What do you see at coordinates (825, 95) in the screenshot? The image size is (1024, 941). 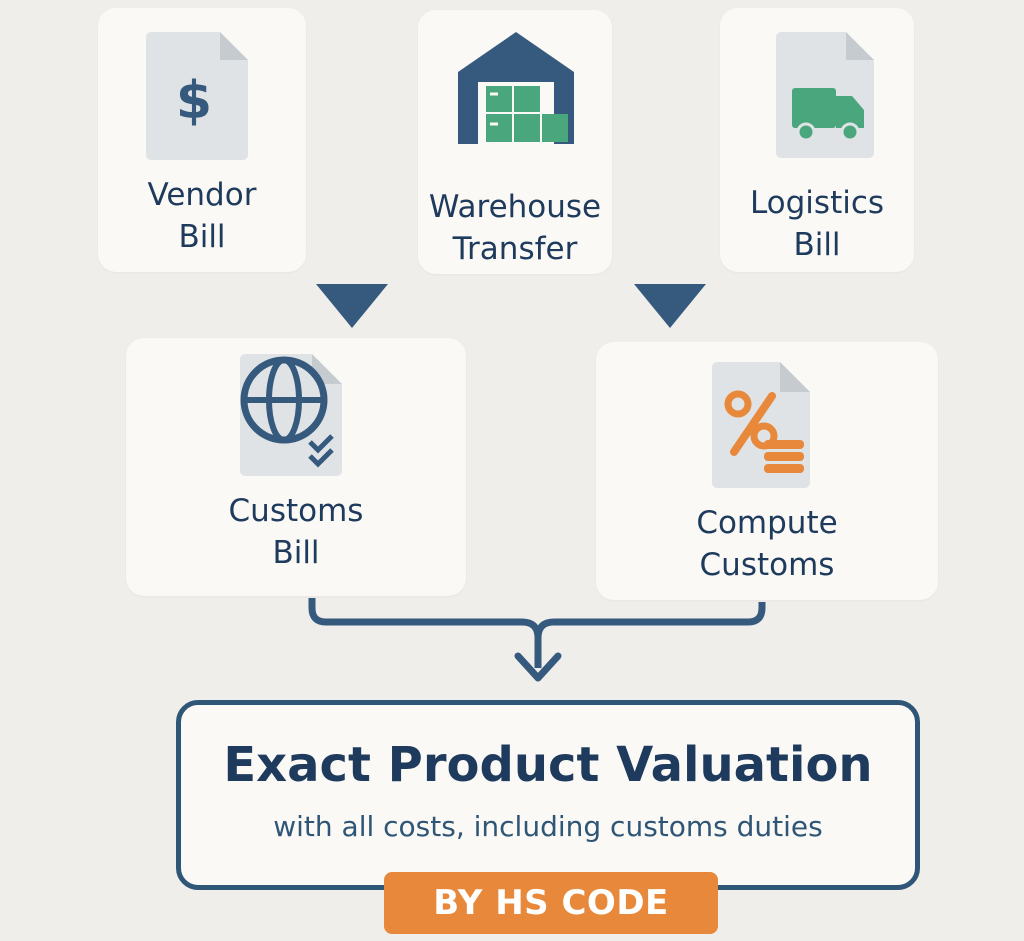 I see `truck-document-icon` at bounding box center [825, 95].